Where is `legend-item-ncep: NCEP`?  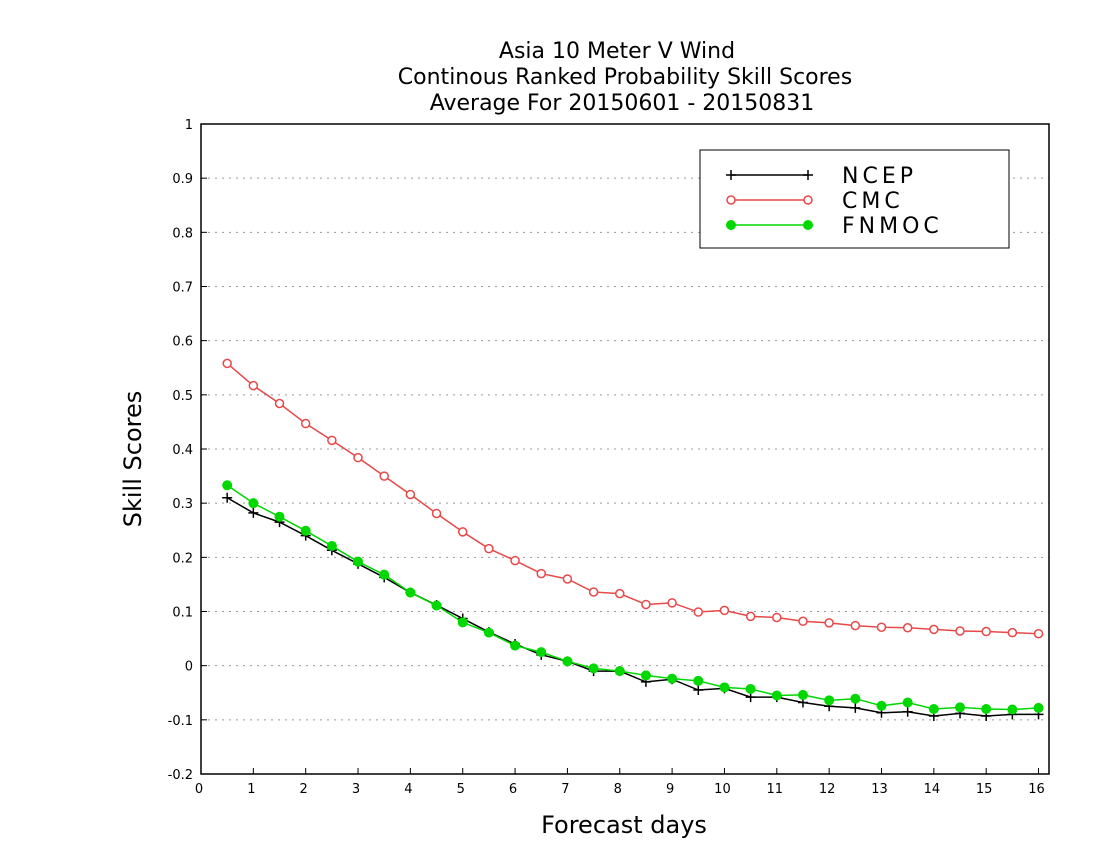
legend-item-ncep: NCEP is located at coordinates (821, 176).